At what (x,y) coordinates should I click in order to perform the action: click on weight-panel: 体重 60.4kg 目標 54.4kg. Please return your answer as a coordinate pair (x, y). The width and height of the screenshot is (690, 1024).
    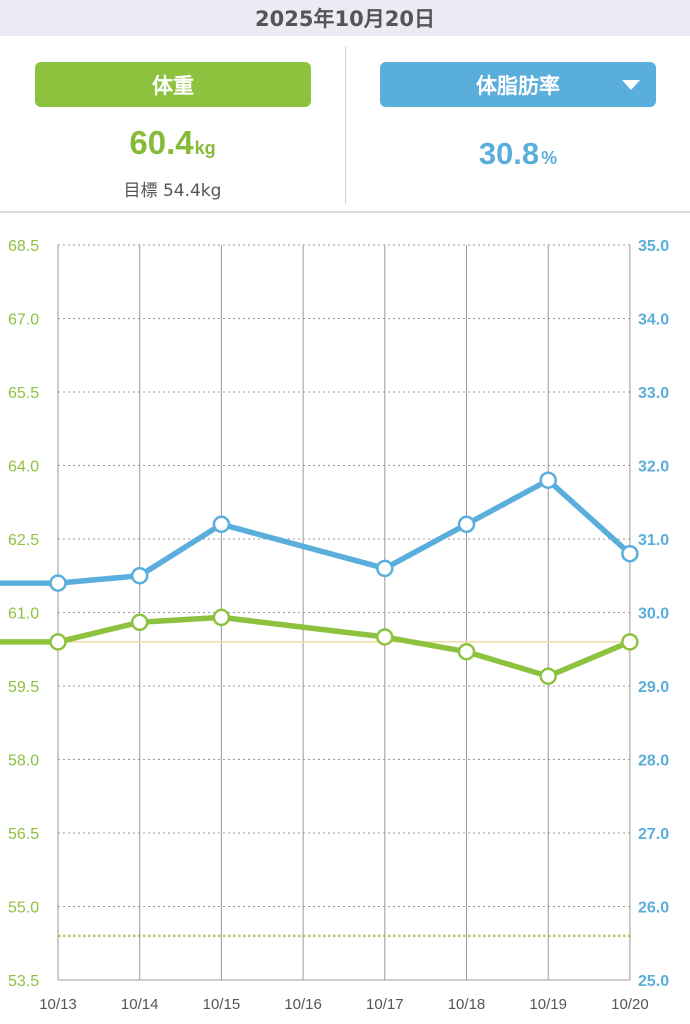
    Looking at the image, I should click on (172, 124).